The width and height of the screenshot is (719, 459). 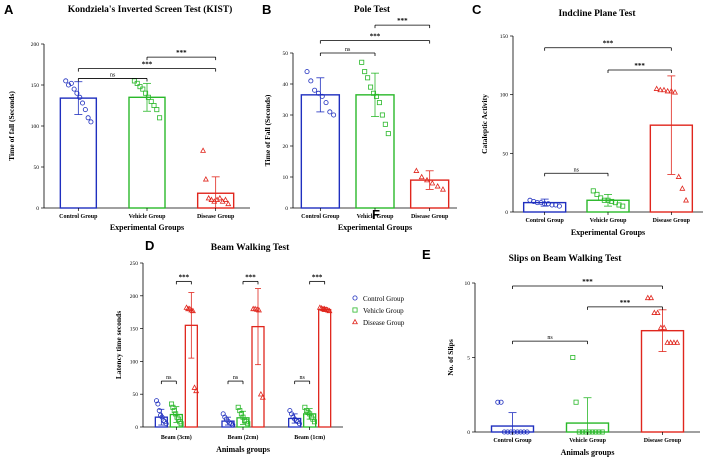 I want to click on panel-c-x-tick-label: Control Group, so click(x=545, y=221).